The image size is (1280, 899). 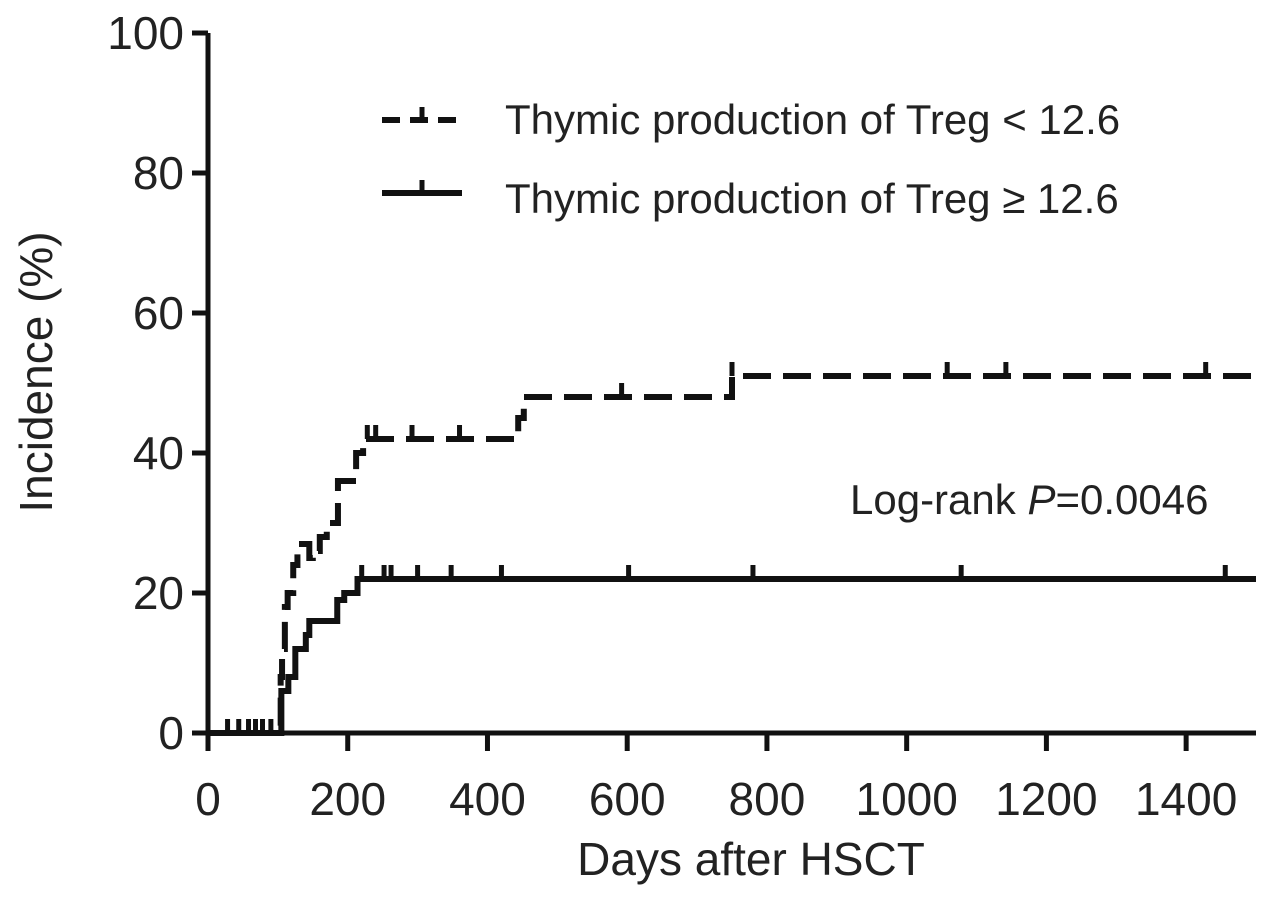 I want to click on y-axis: 0 20 40 60 80 100, so click(x=159, y=383).